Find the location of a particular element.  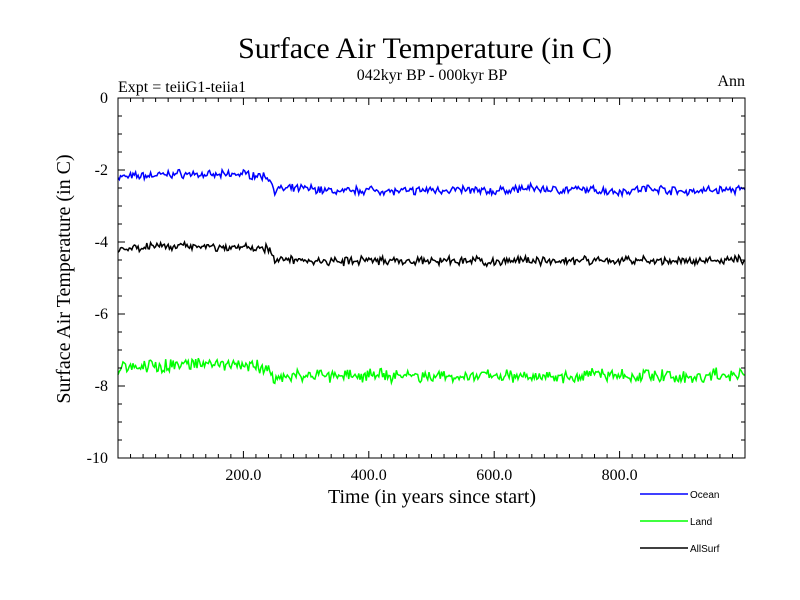

season-label: Ann is located at coordinates (731, 81).